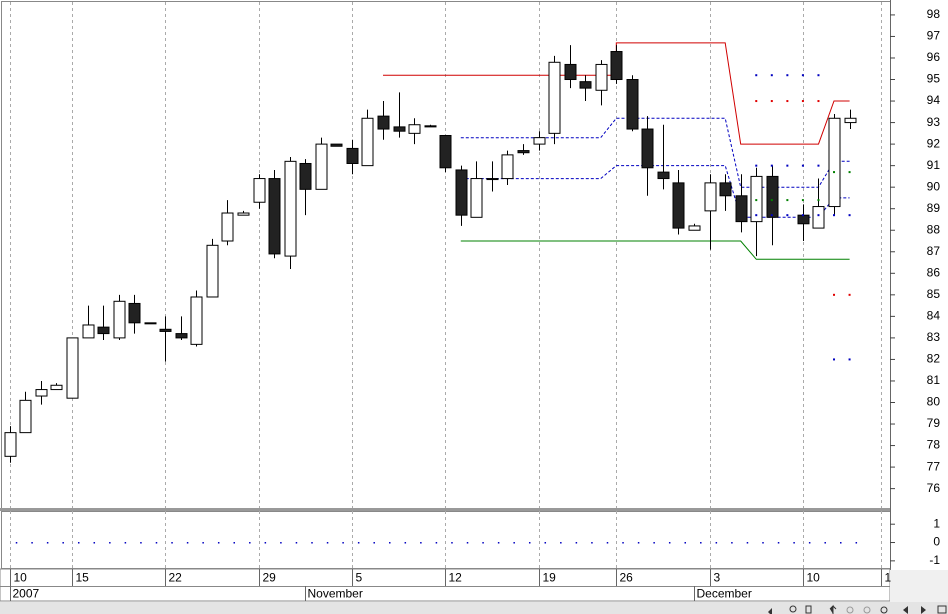  Describe the element at coordinates (770, 611) in the screenshot. I see `scroll-icon` at that location.